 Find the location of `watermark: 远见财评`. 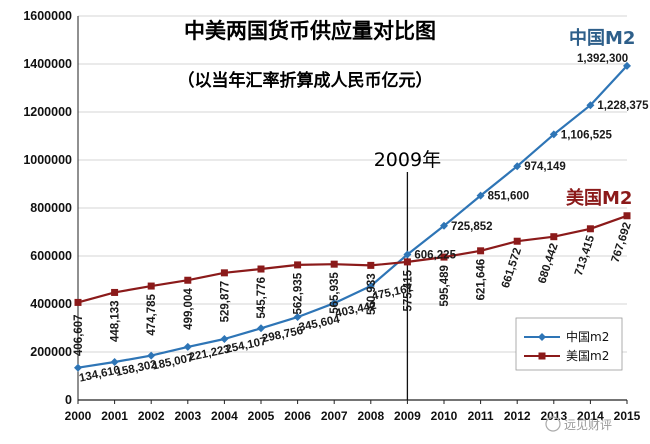

watermark: 远见财评 is located at coordinates (578, 424).